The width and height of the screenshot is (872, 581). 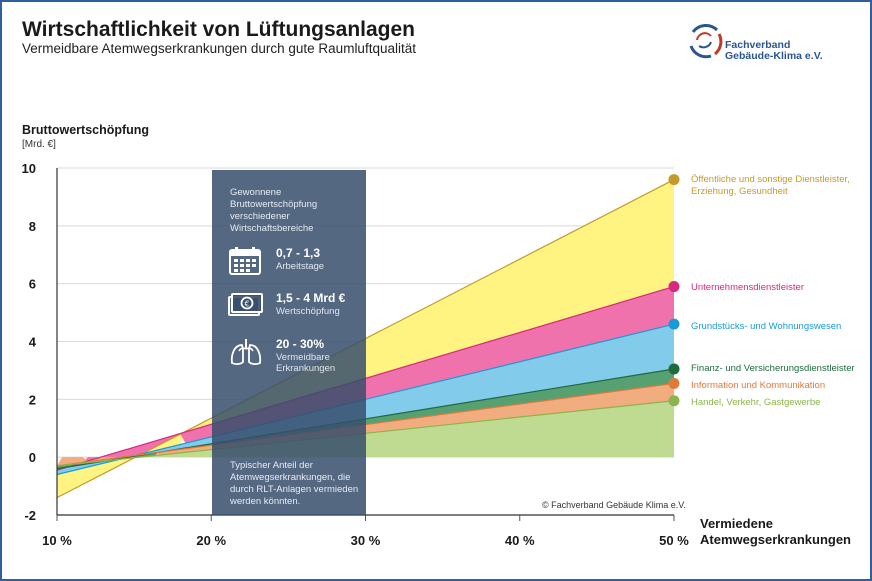 What do you see at coordinates (758, 385) in the screenshot?
I see `legend-label: Information und Kommunikation` at bounding box center [758, 385].